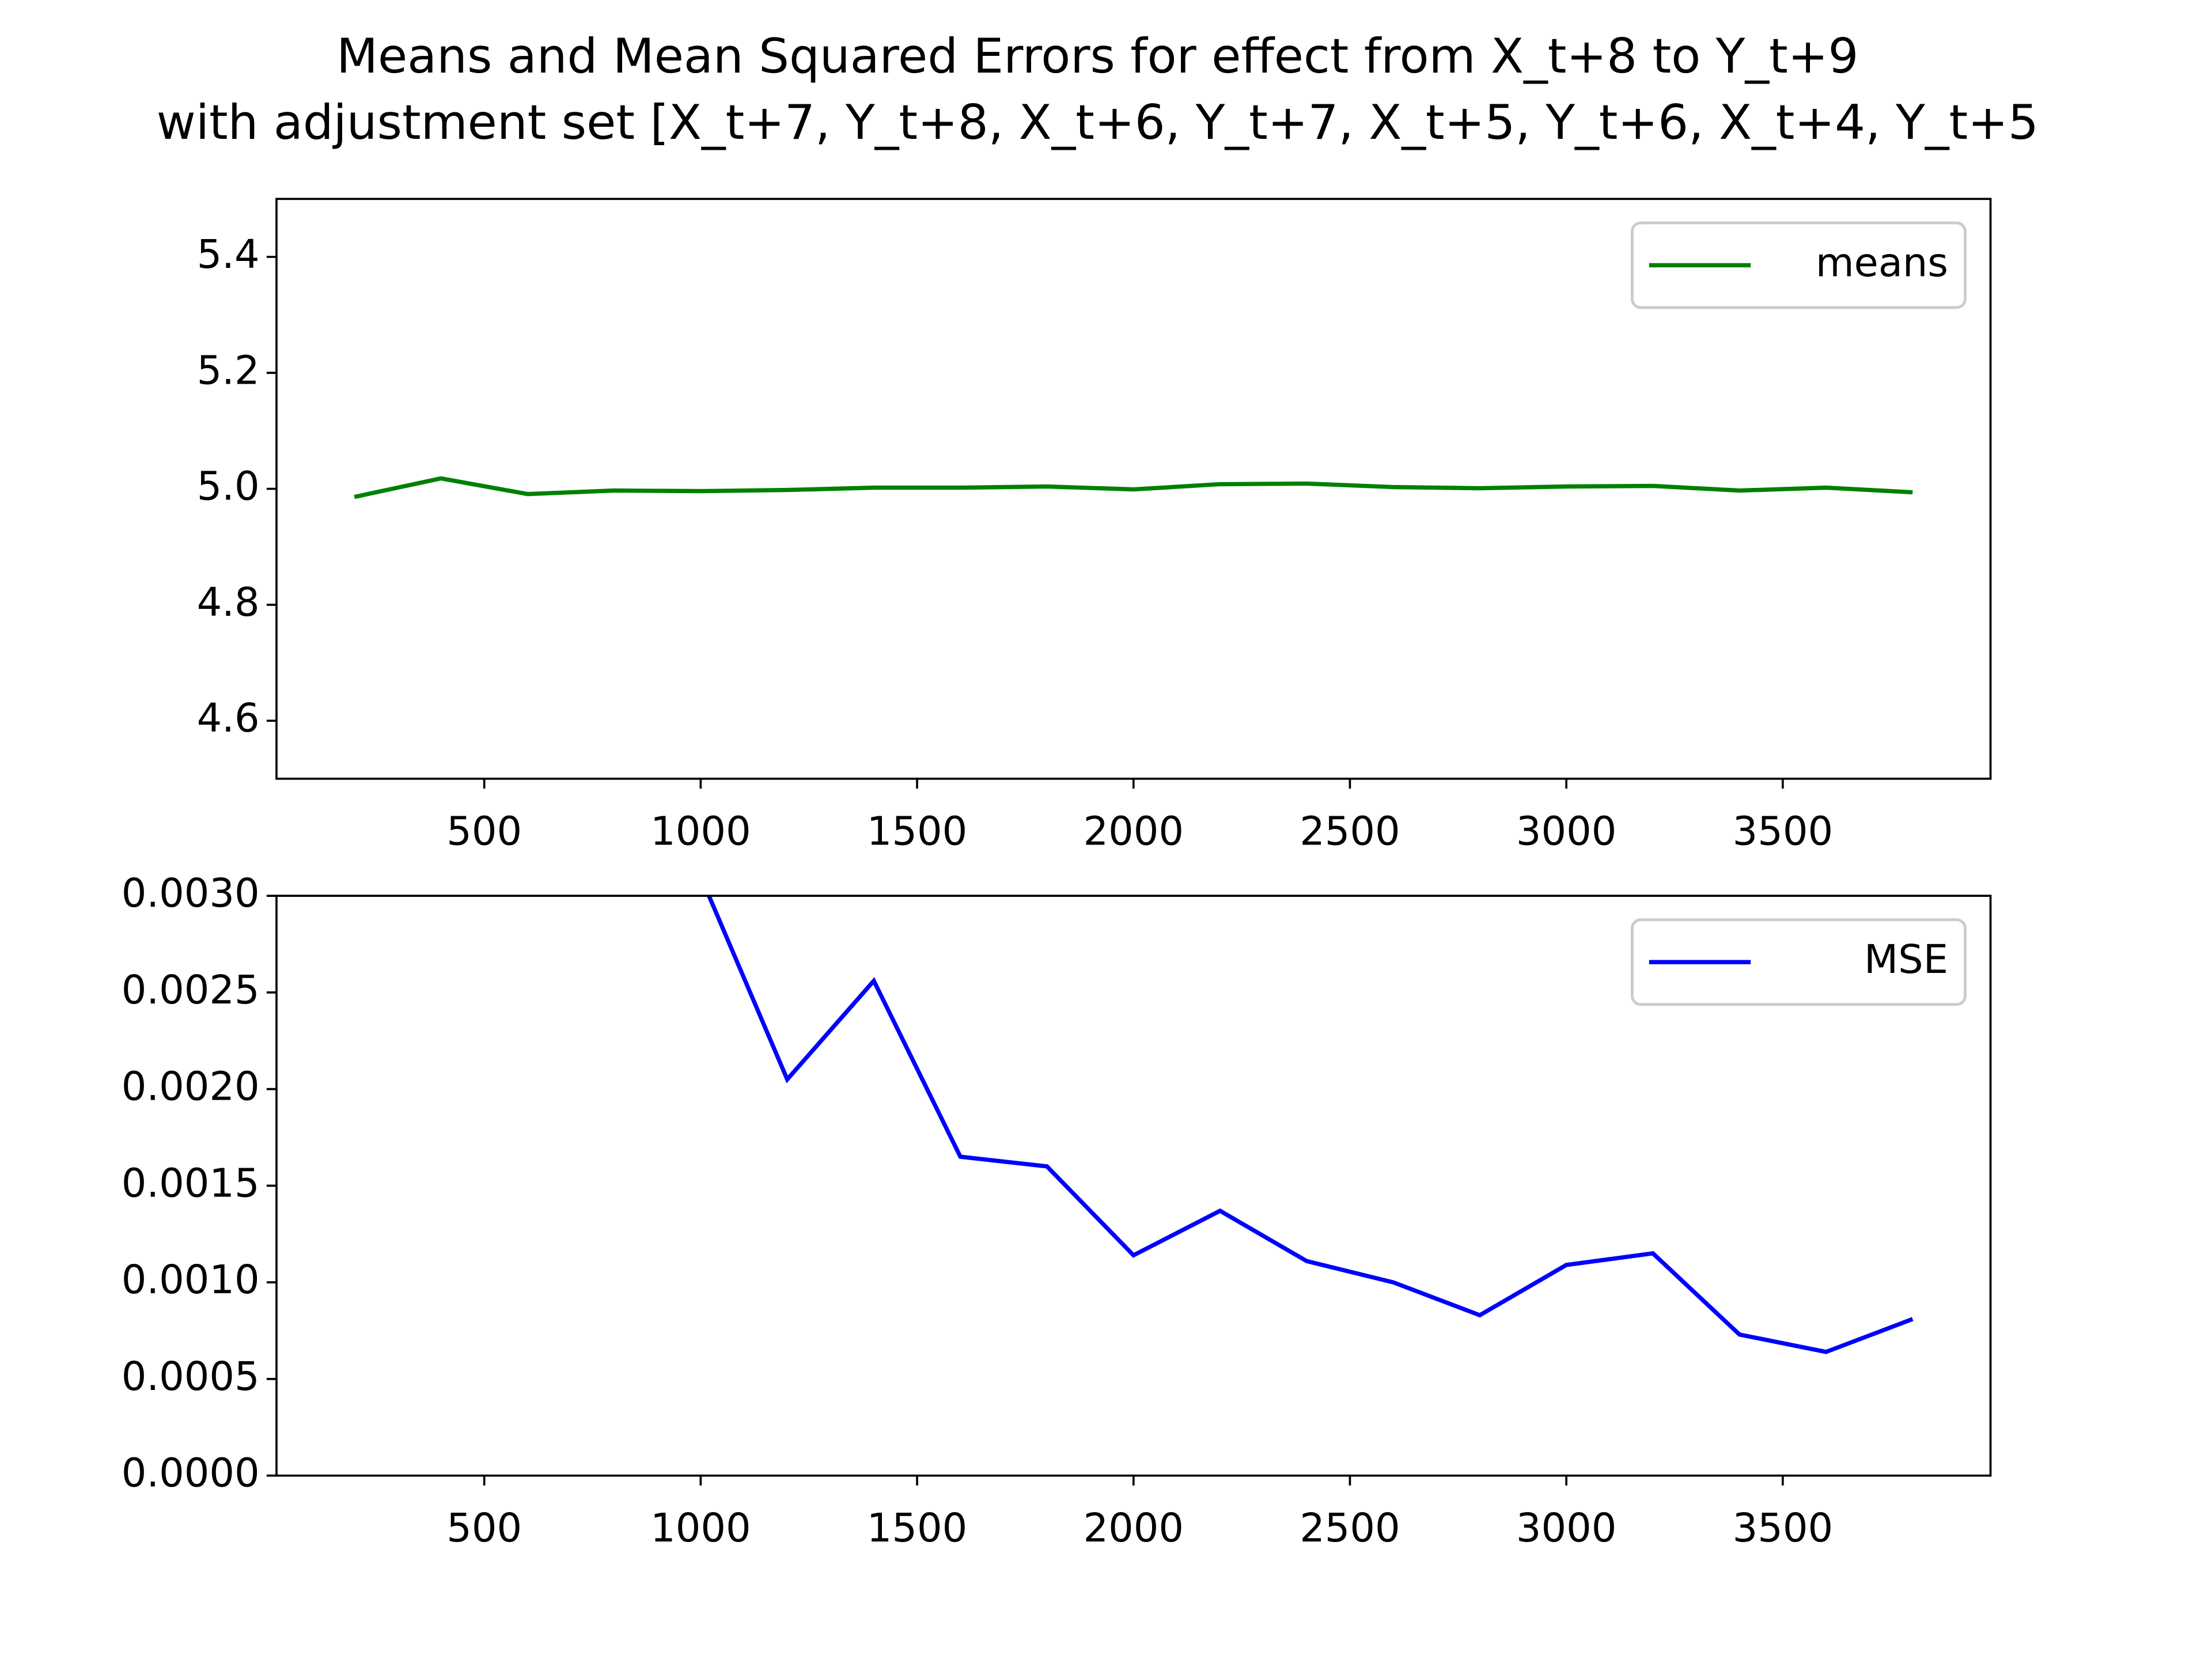 Image resolution: width=2212 pixels, height=1659 pixels. Describe the element at coordinates (228, 487) in the screenshot. I see `y-tick-label: 5.0` at that location.